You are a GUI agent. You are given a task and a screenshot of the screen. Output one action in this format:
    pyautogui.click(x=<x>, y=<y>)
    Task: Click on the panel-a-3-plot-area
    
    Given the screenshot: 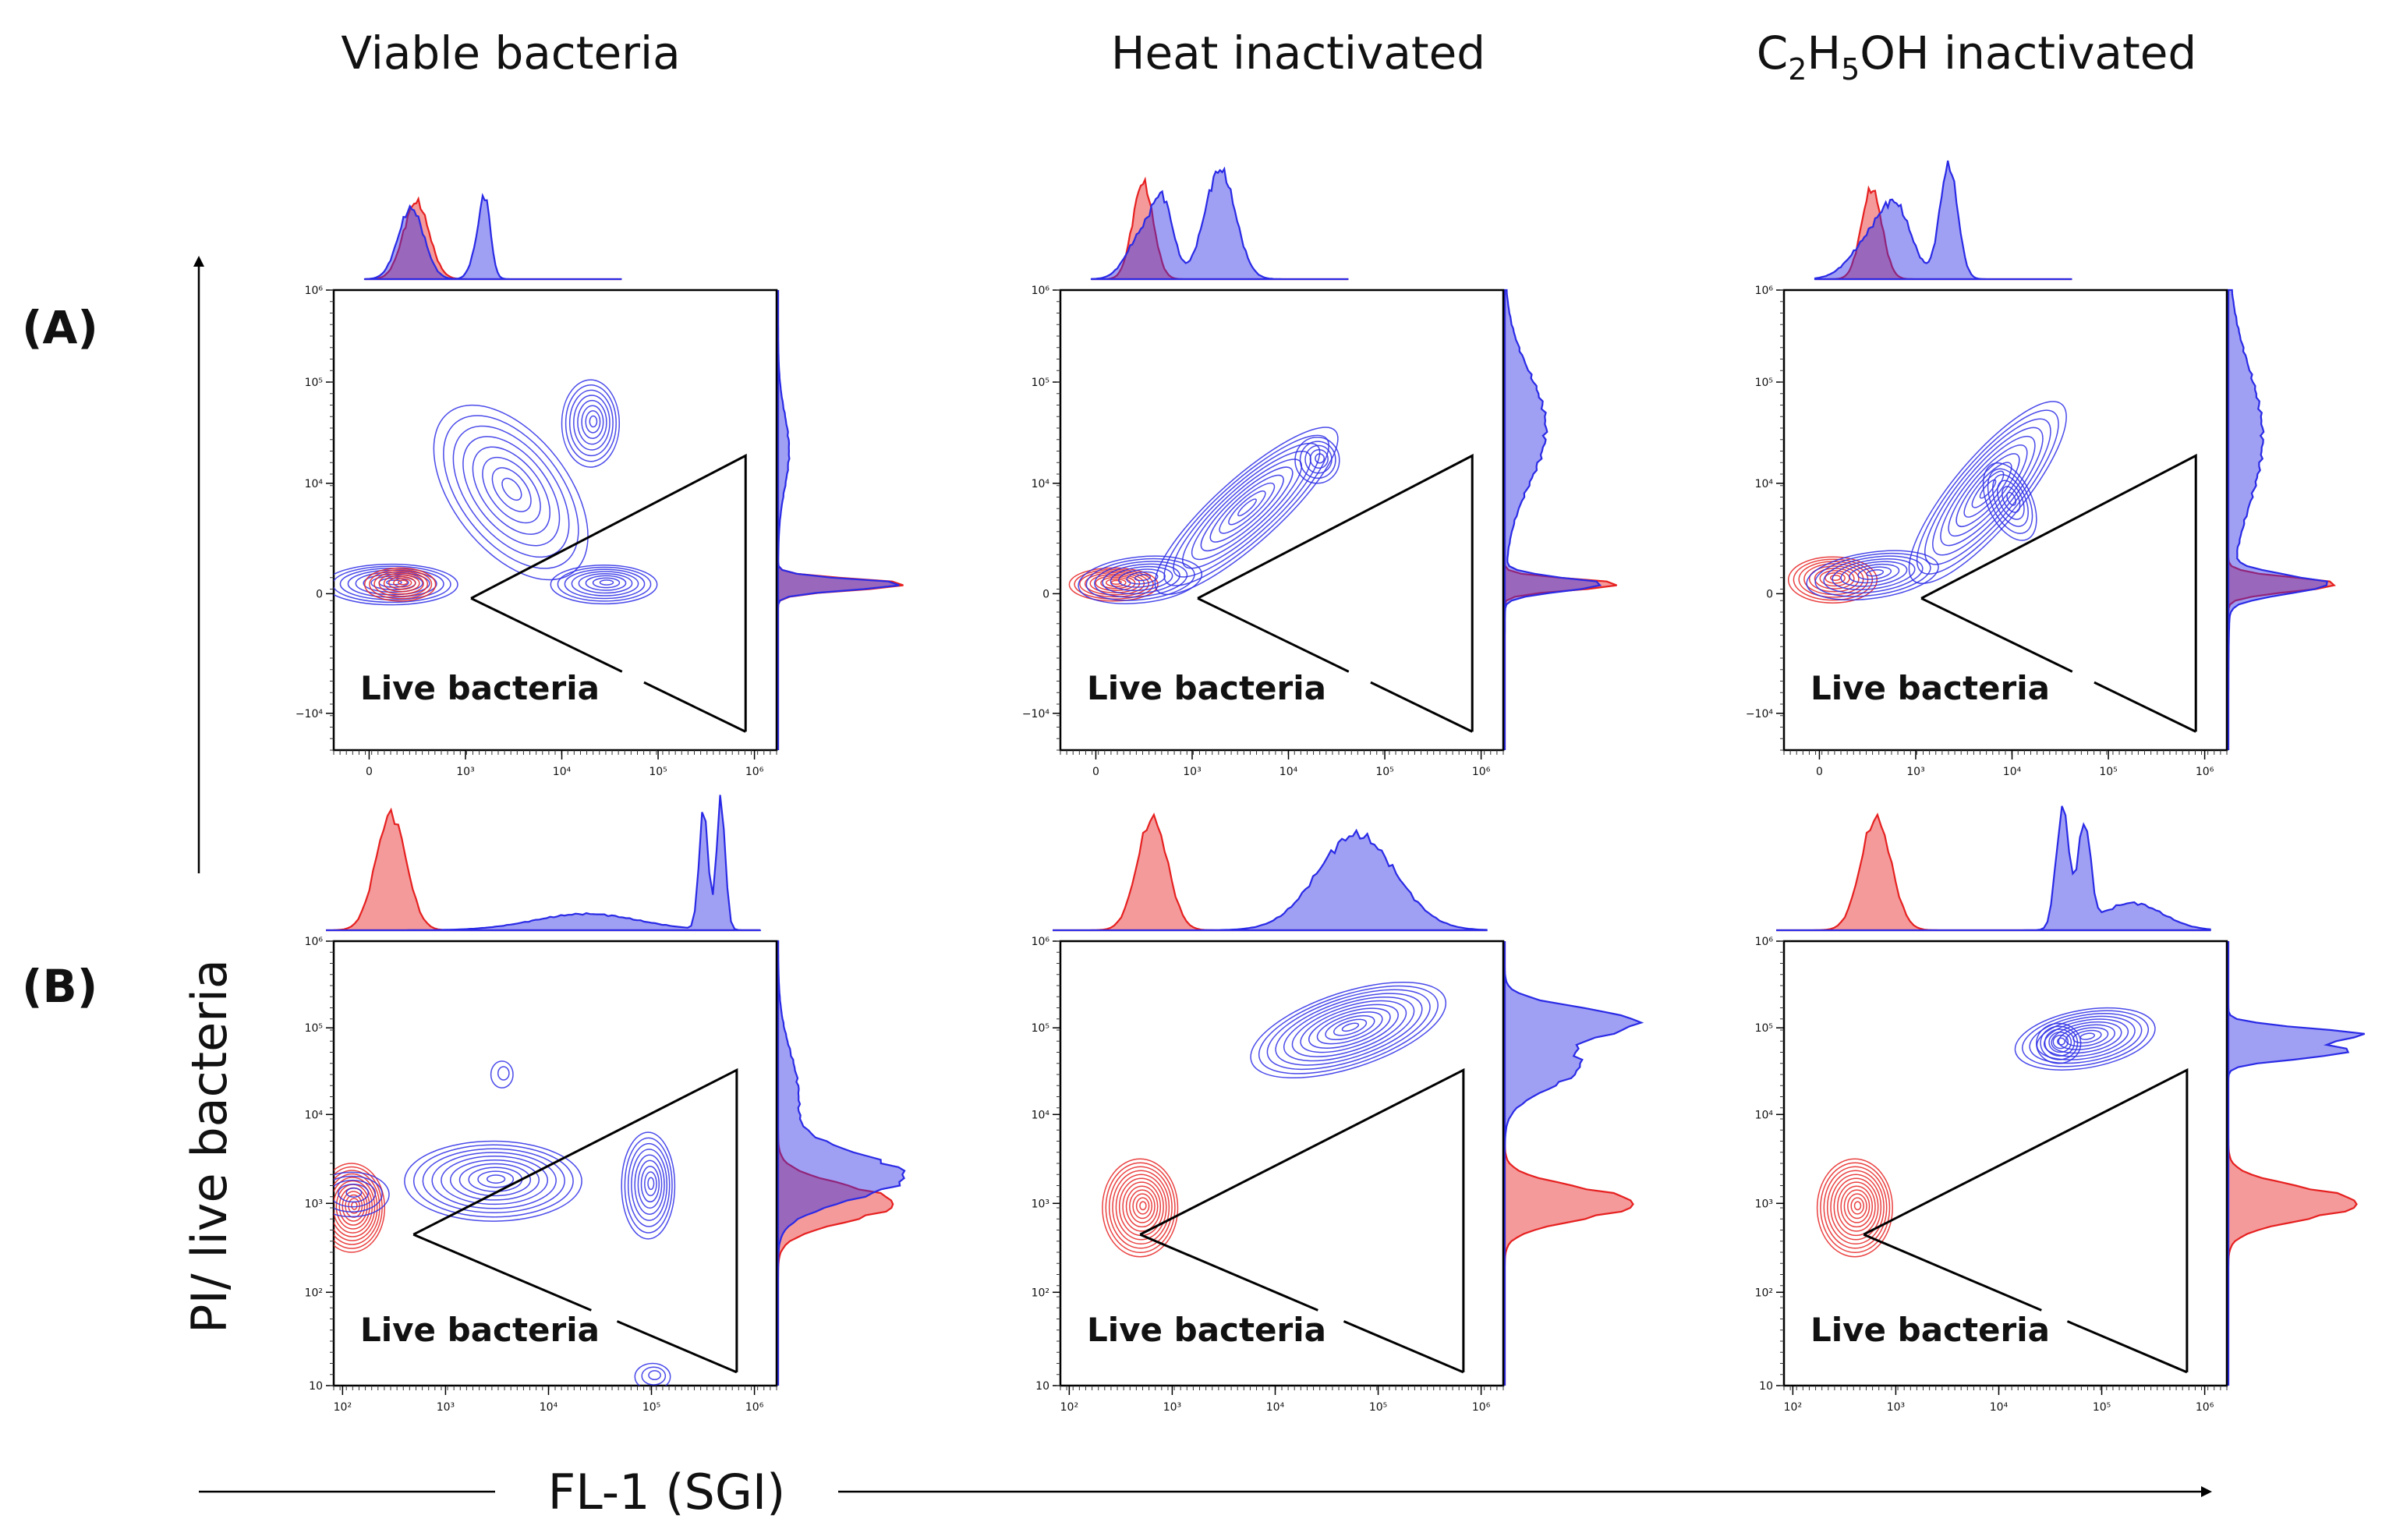 What is the action you would take?
    pyautogui.click(x=2005, y=521)
    